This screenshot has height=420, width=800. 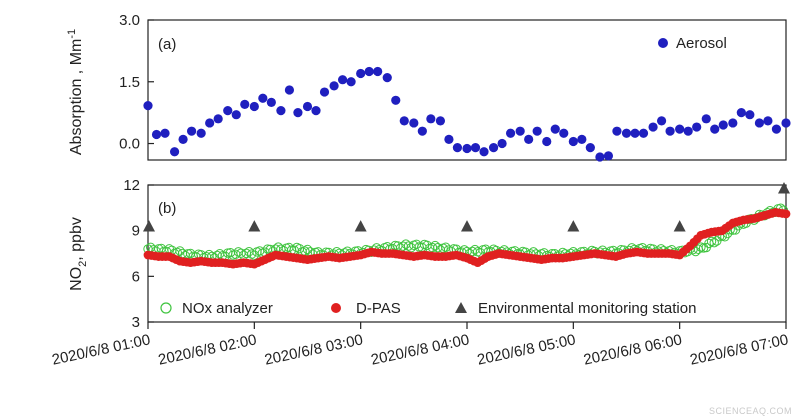 I want to click on x-axis-date-label: 2020/6/8 04:00, so click(x=419, y=349).